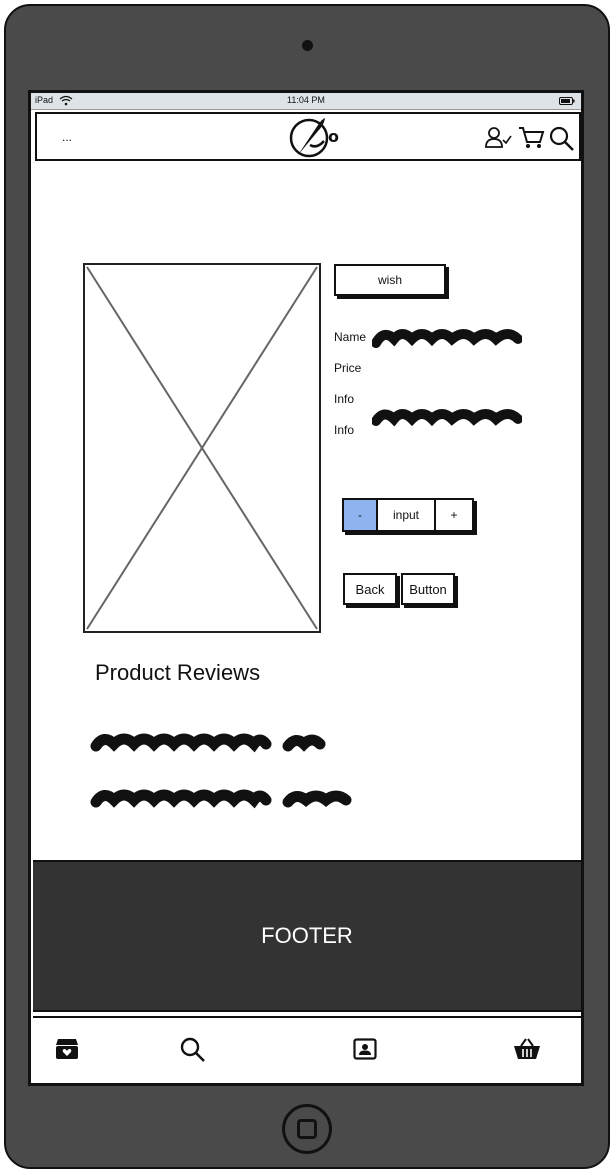 This screenshot has height=1175, width=616. Describe the element at coordinates (454, 515) in the screenshot. I see `increment-button: +` at that location.